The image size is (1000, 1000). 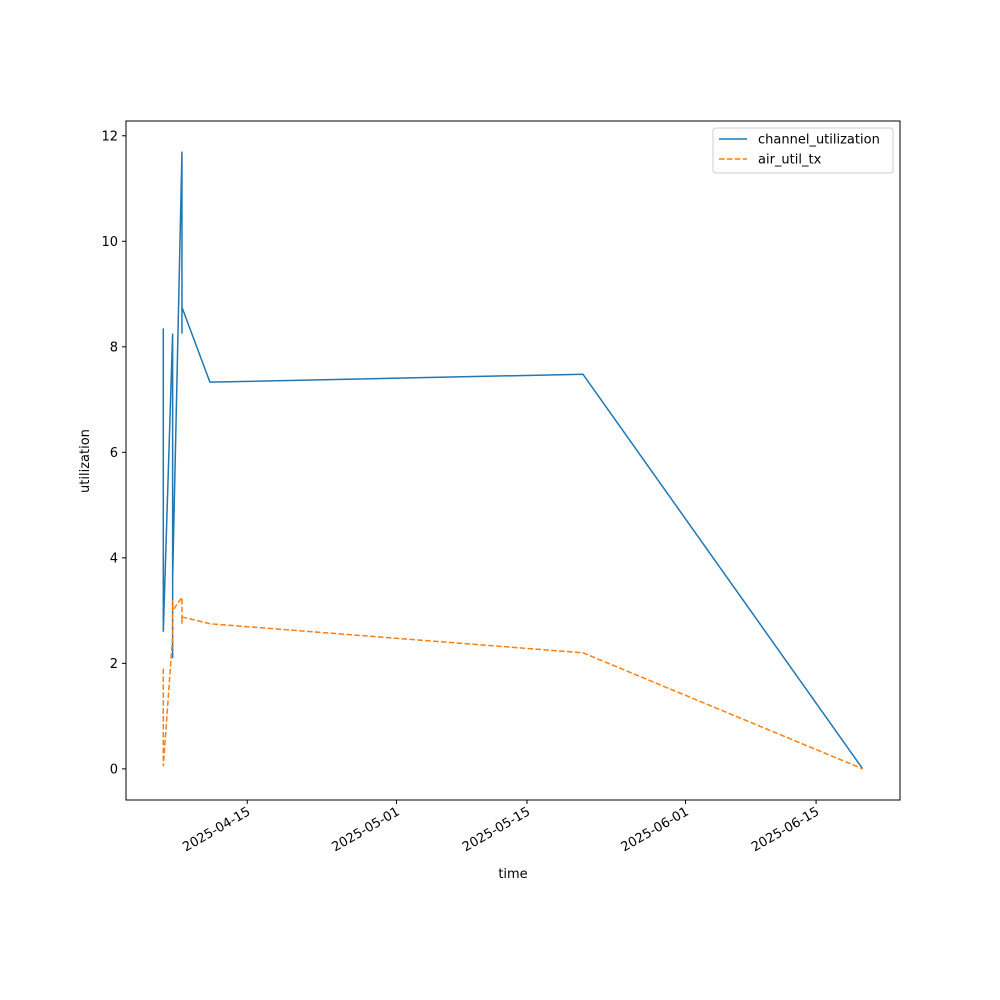 What do you see at coordinates (114, 558) in the screenshot?
I see `y-tick-label: 4` at bounding box center [114, 558].